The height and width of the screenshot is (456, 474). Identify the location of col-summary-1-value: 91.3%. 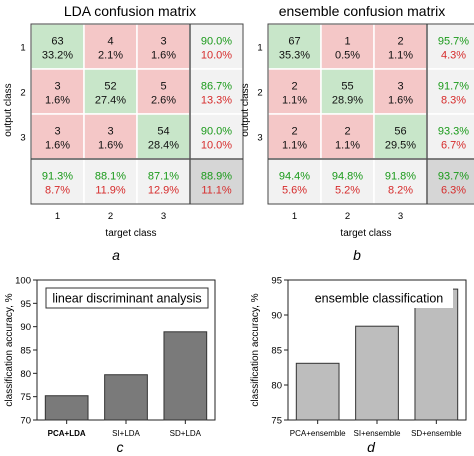
(57, 177).